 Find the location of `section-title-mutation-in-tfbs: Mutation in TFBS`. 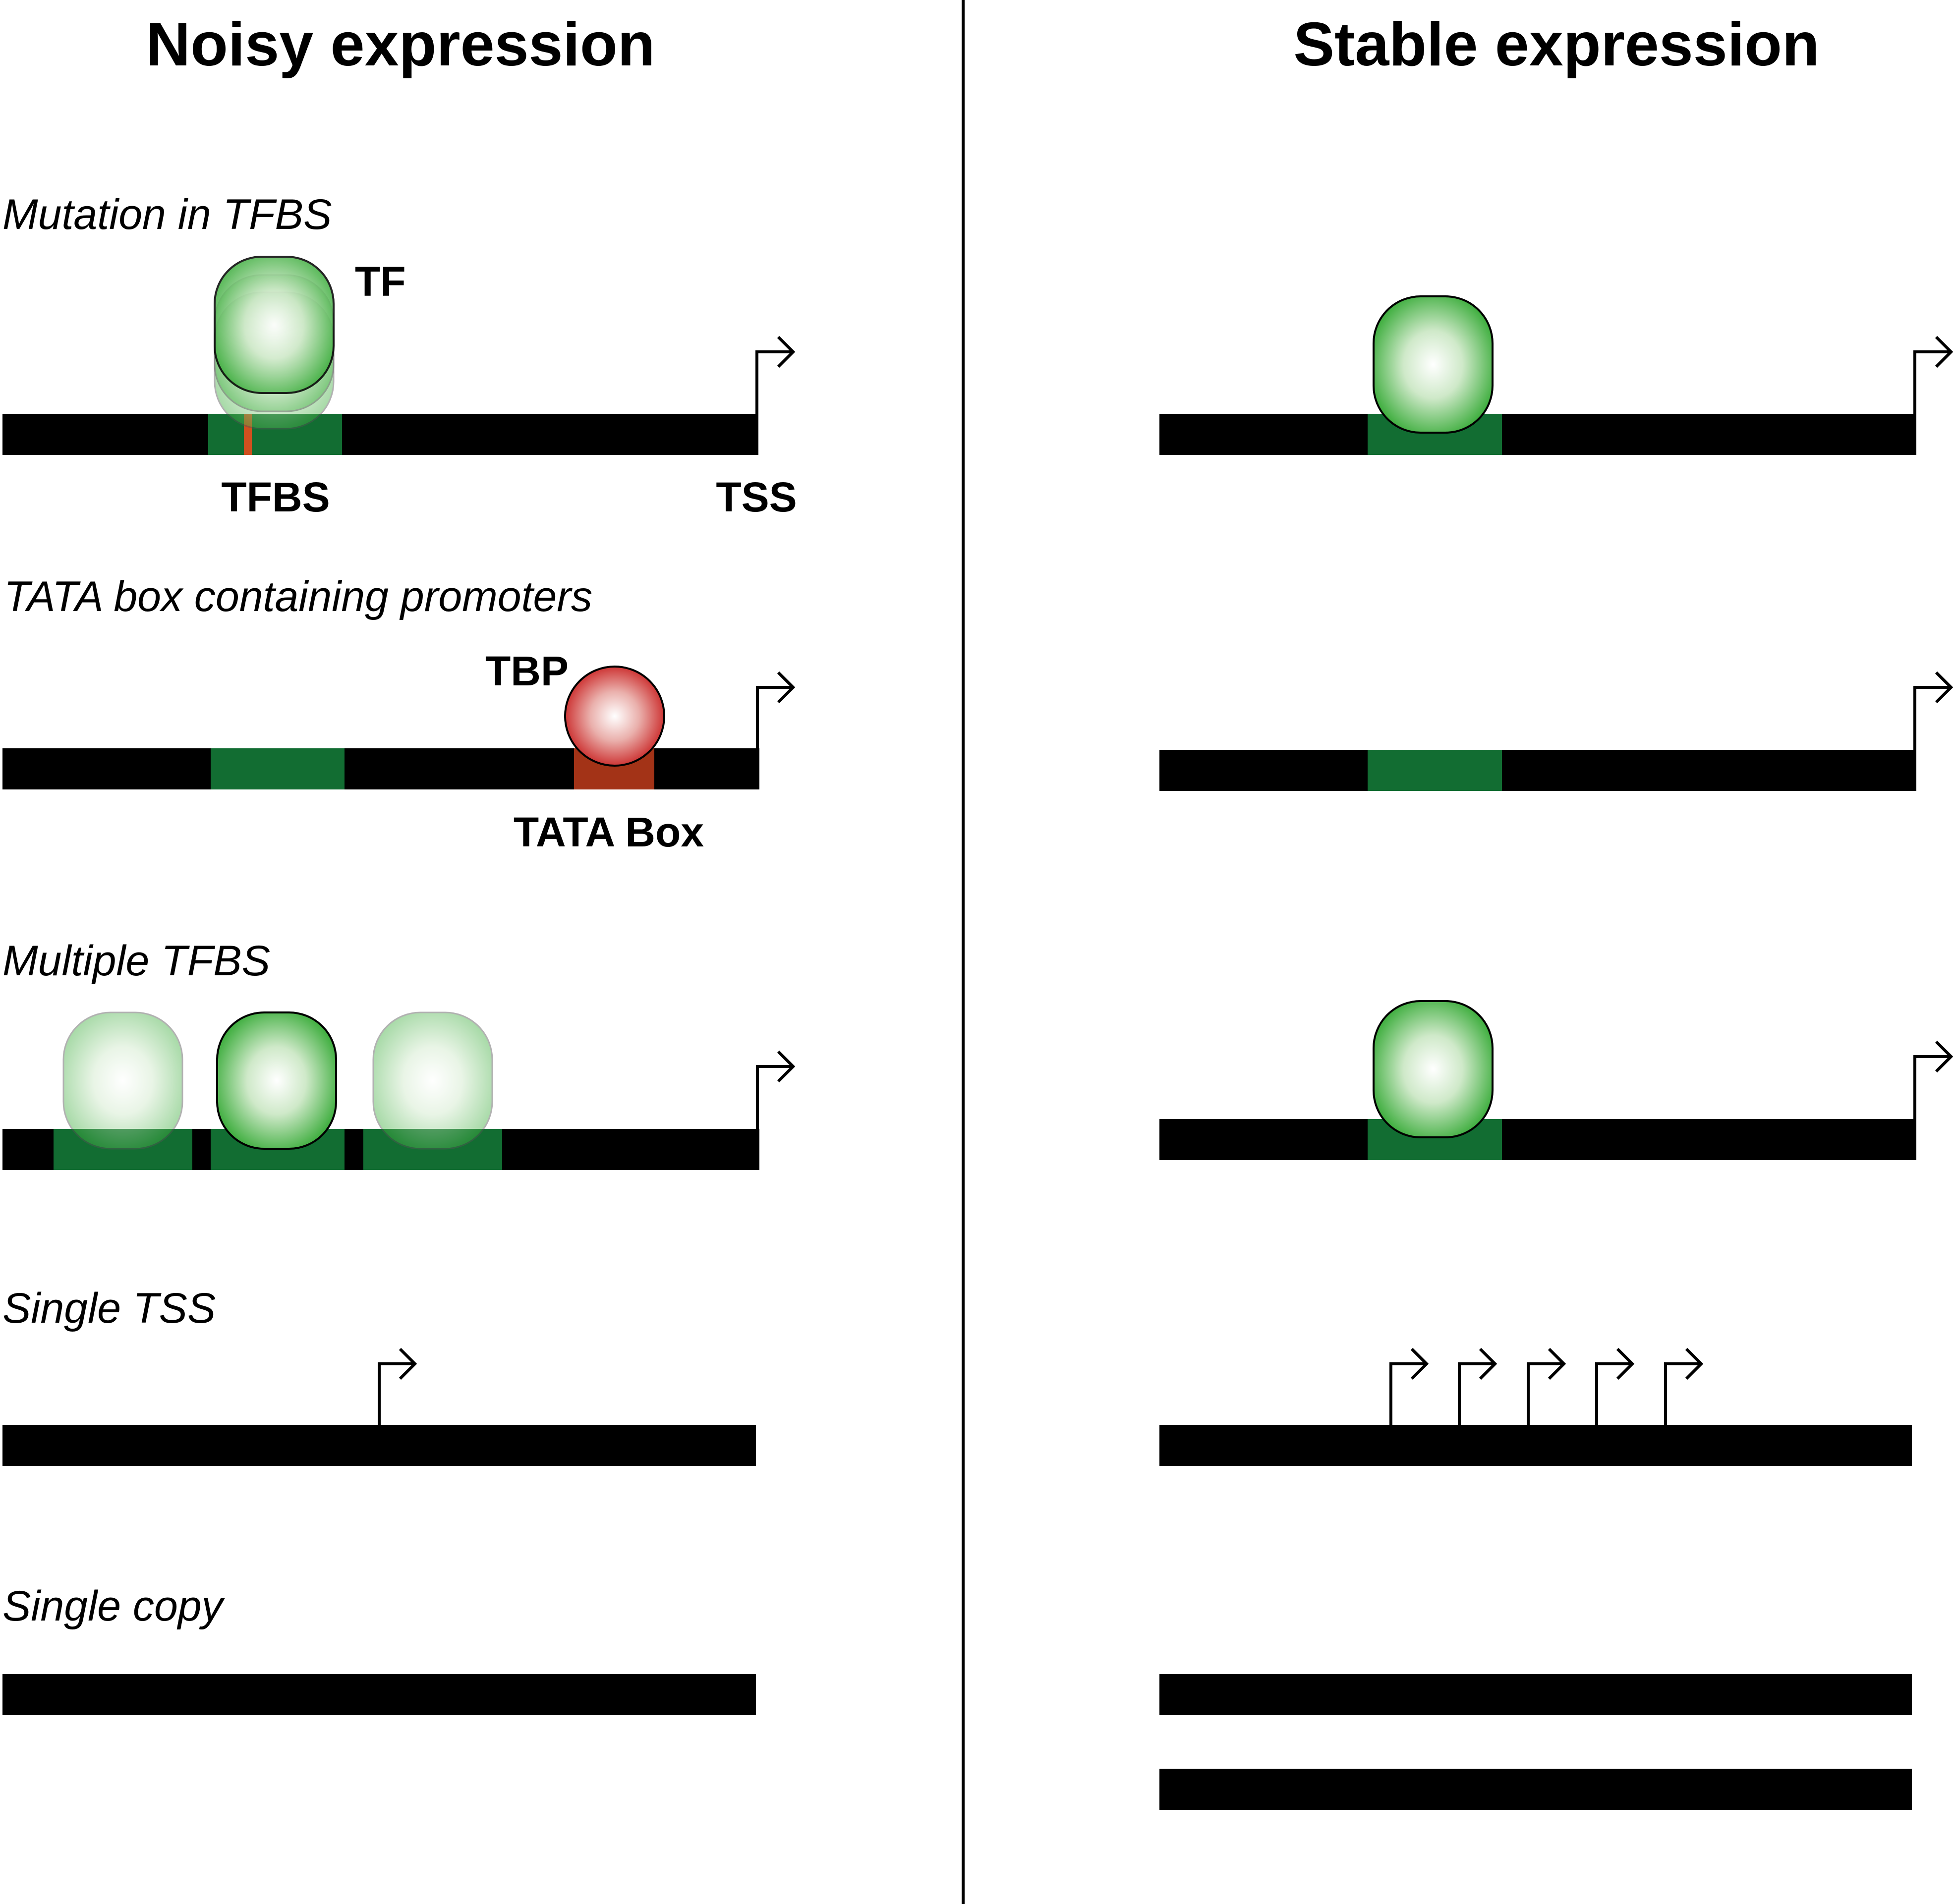

section-title-mutation-in-tfbs: Mutation in TFBS is located at coordinates (167, 214).